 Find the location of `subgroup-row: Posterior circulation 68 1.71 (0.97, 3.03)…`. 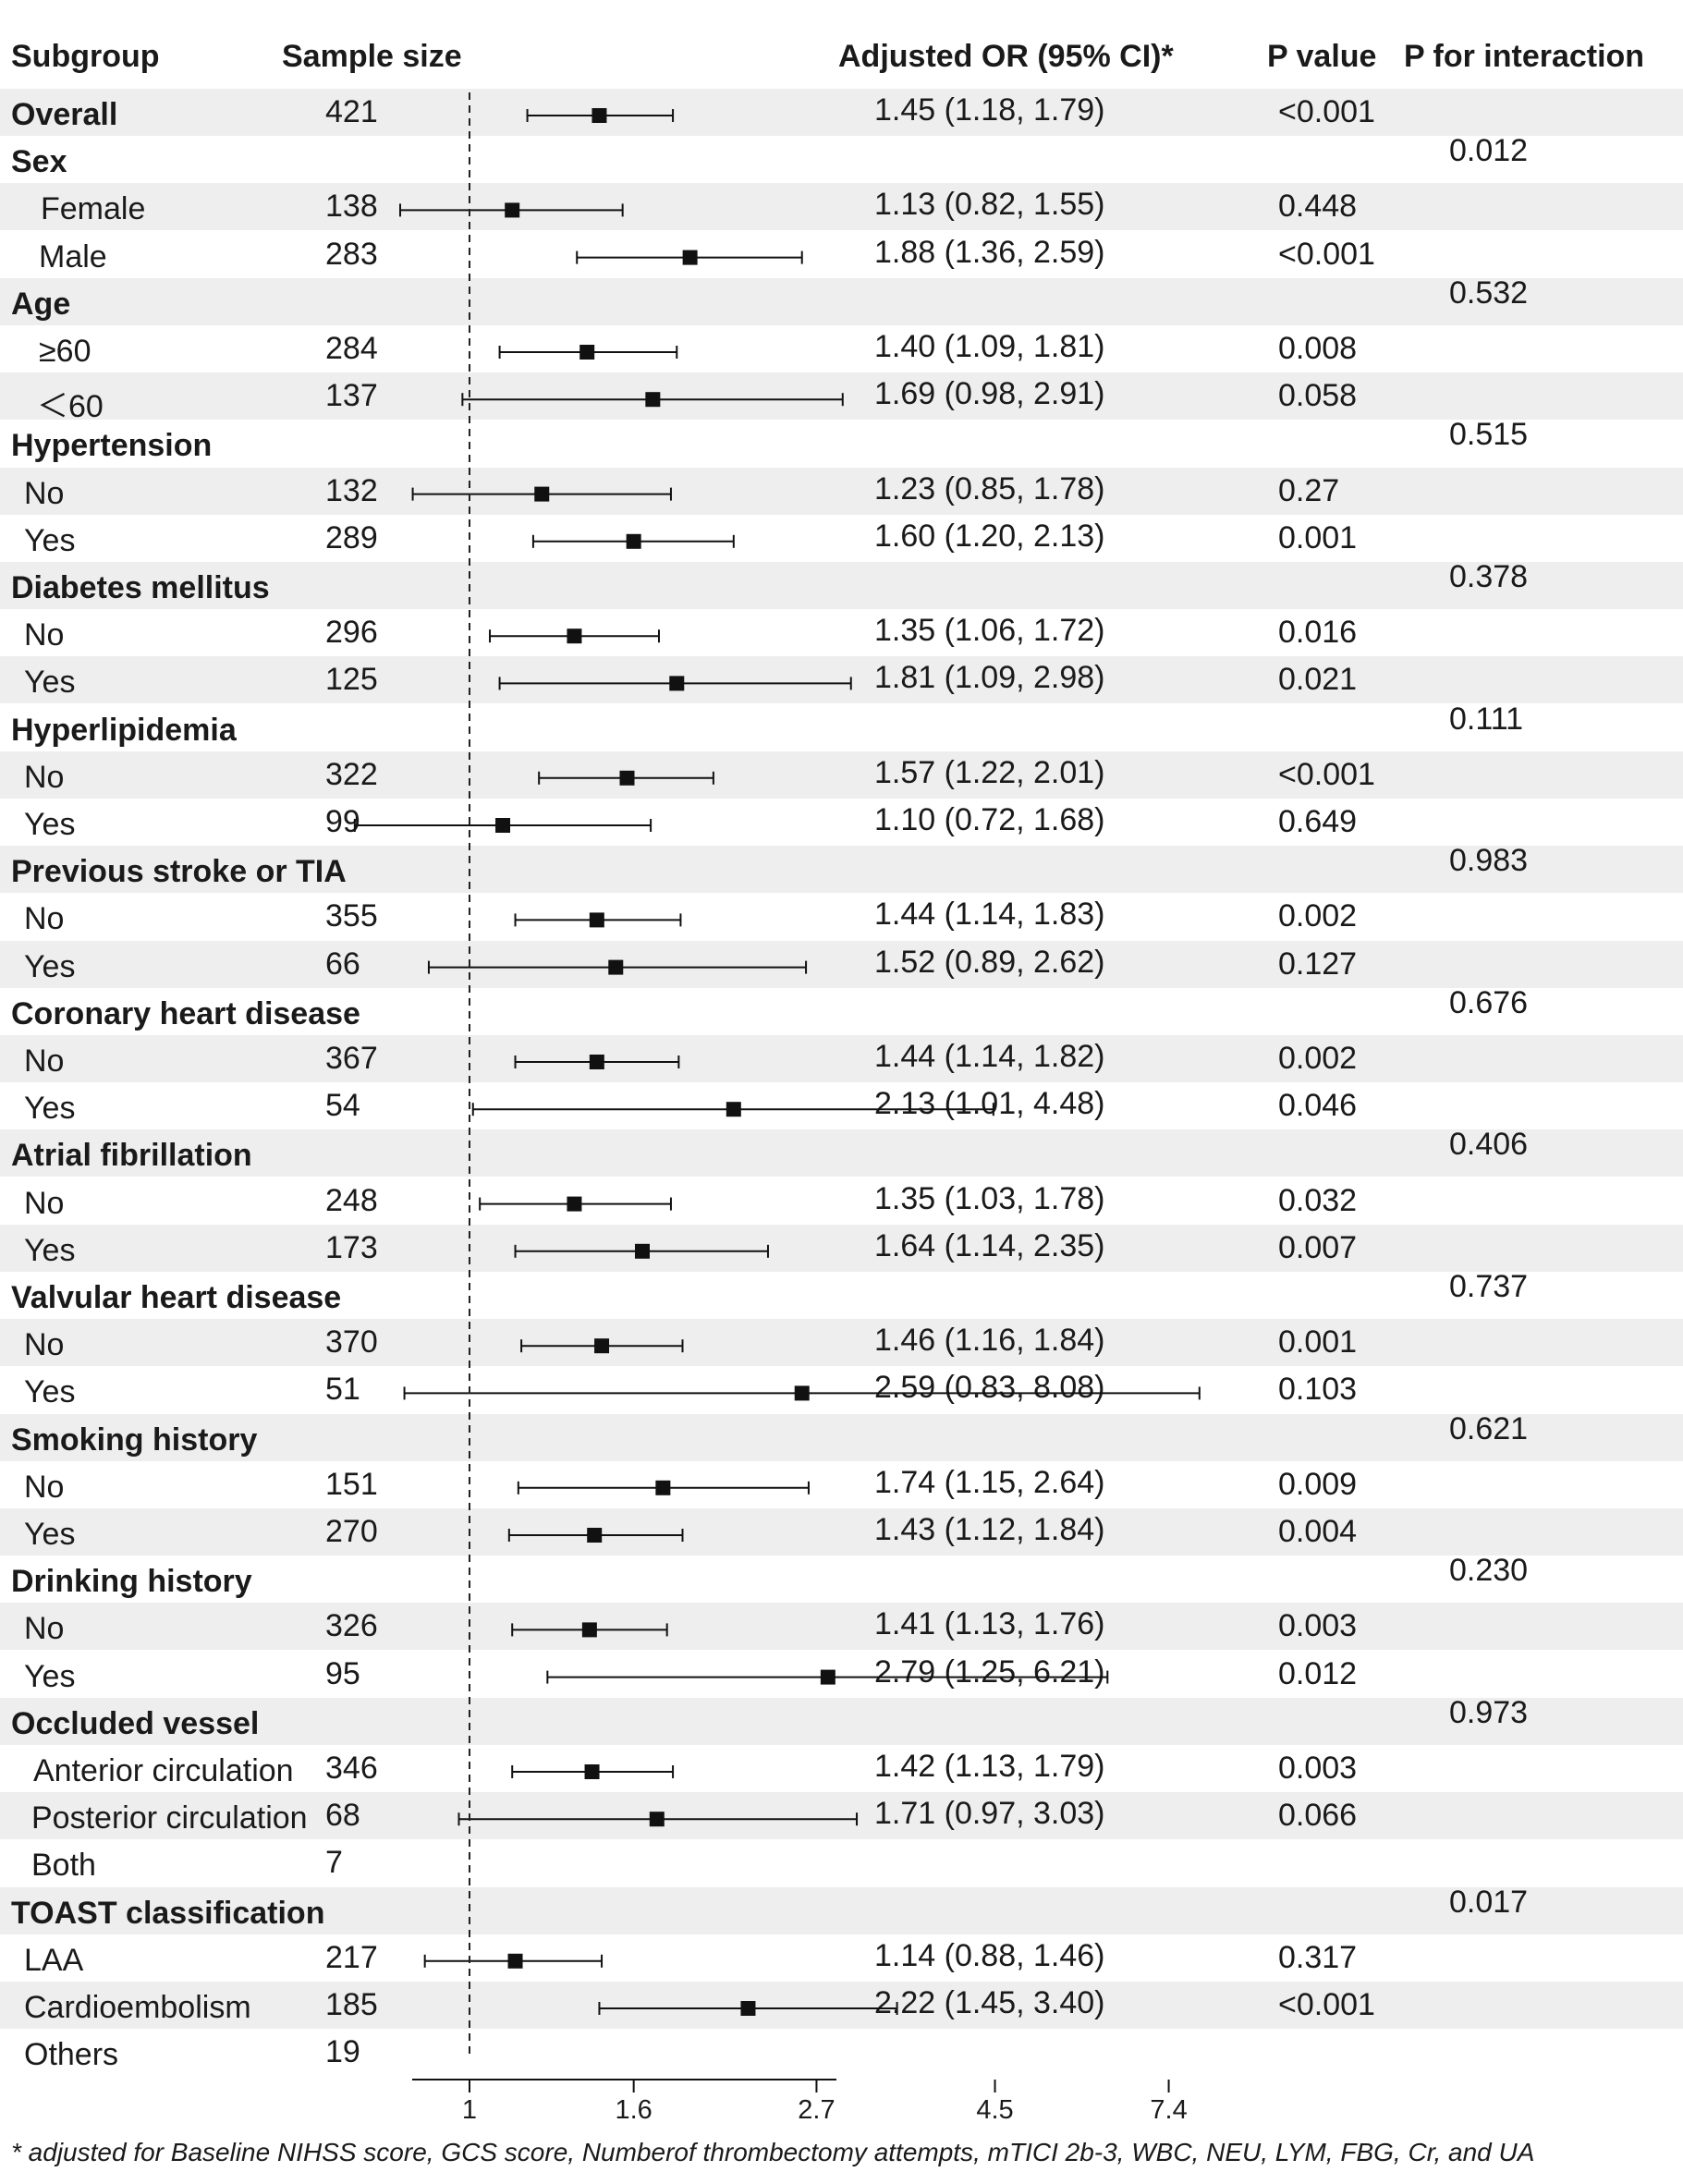

subgroup-row: Posterior circulation 68 1.71 (0.97, 3.03)… is located at coordinates (841, 1816).